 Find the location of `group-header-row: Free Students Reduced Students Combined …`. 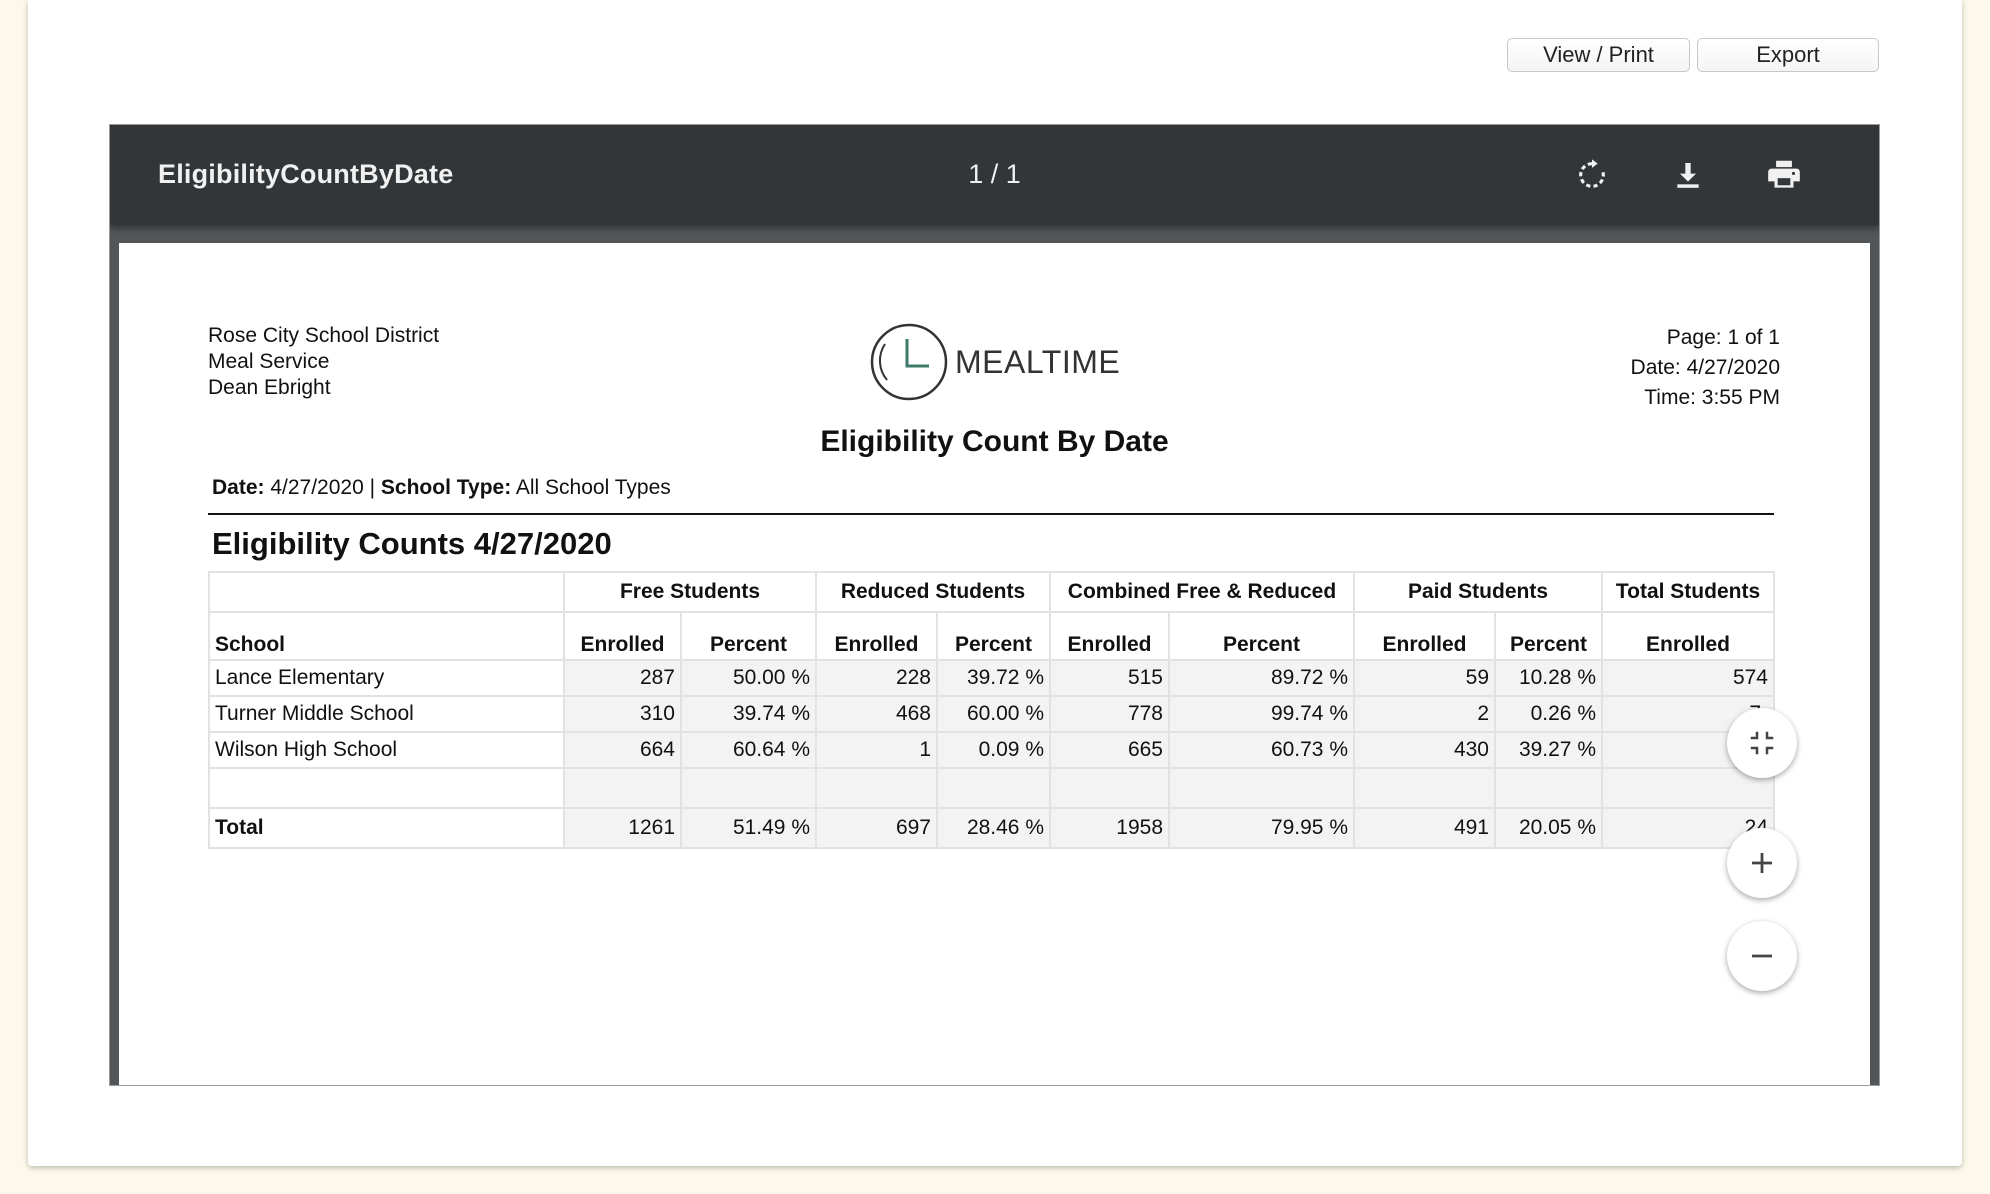

group-header-row: Free Students Reduced Students Combined … is located at coordinates (991, 592).